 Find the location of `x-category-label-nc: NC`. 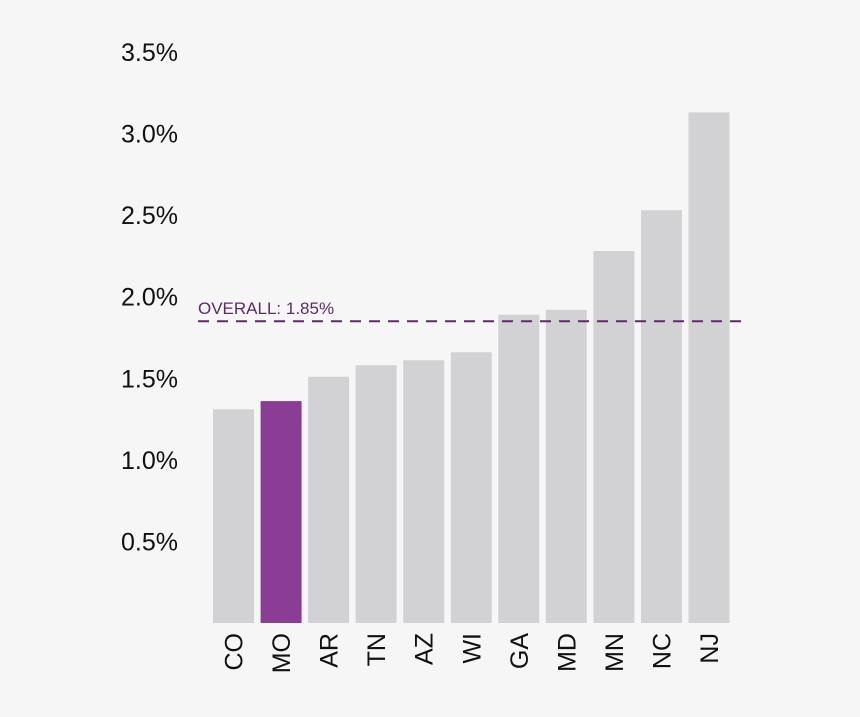

x-category-label-nc: NC is located at coordinates (663, 651).